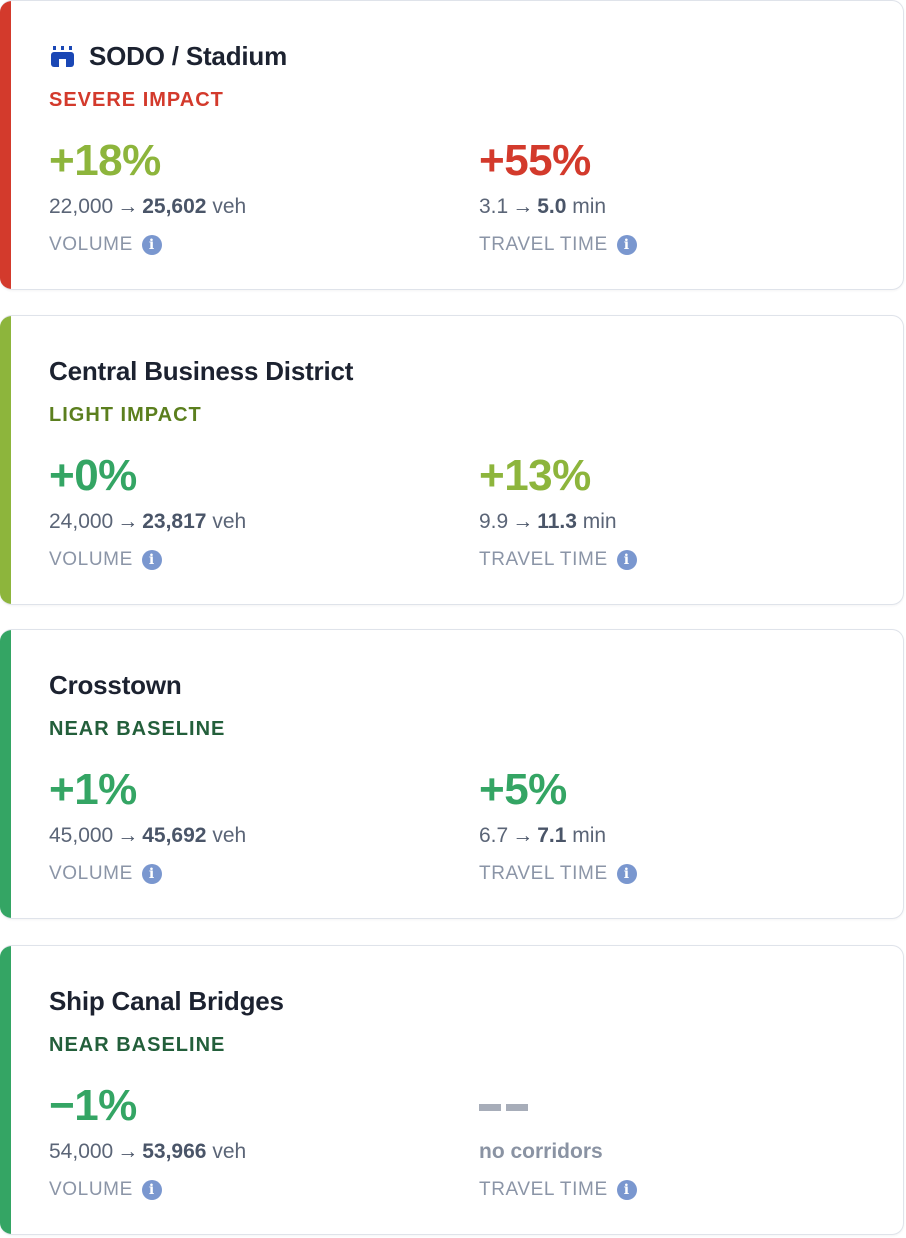 The height and width of the screenshot is (1238, 906). What do you see at coordinates (188, 56) in the screenshot?
I see `card-title-text: SODO / Stadium` at bounding box center [188, 56].